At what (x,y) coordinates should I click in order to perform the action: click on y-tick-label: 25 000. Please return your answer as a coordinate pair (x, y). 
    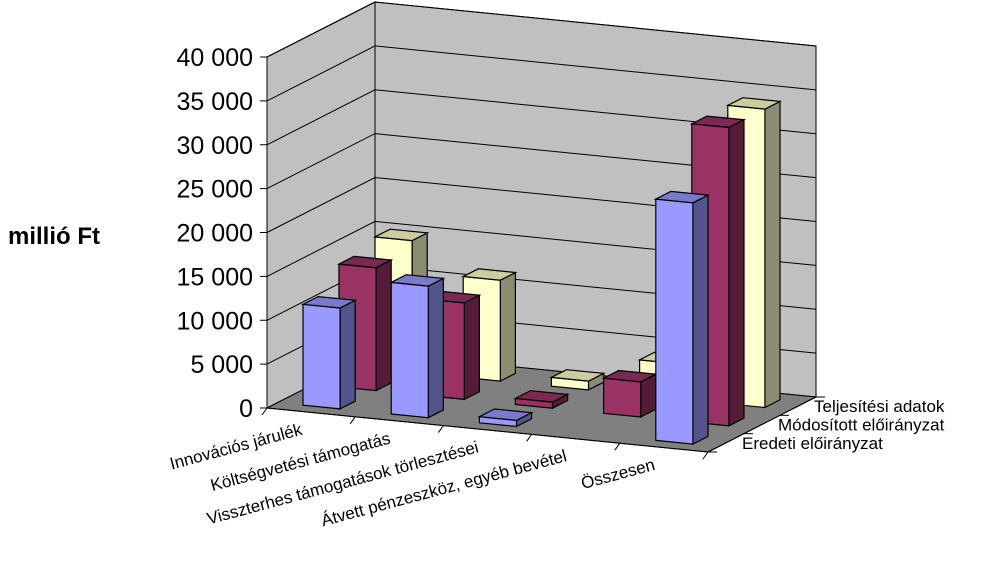
    Looking at the image, I should click on (215, 190).